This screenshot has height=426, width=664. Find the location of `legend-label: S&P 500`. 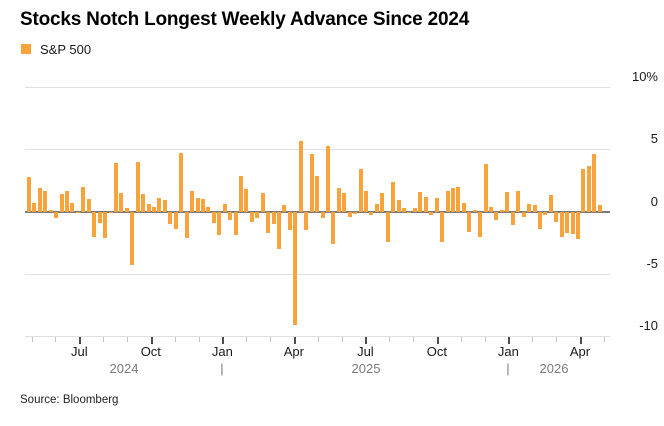

legend-label: S&P 500 is located at coordinates (66, 49).